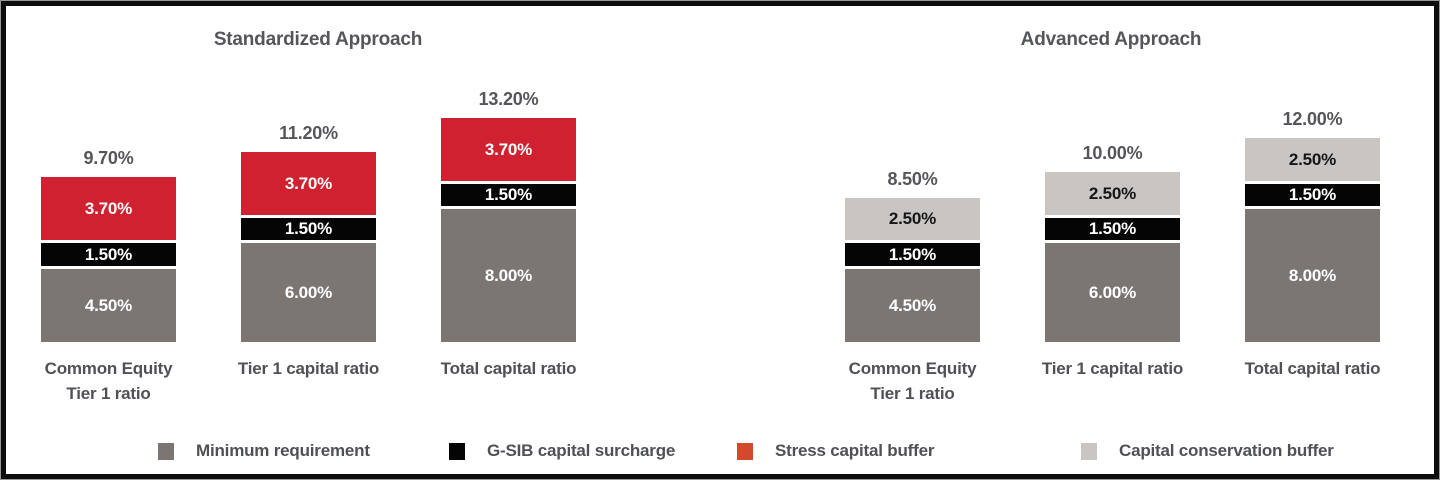  I want to click on stacked-bar: 3.70% 1.50% 4.50%, so click(108, 259).